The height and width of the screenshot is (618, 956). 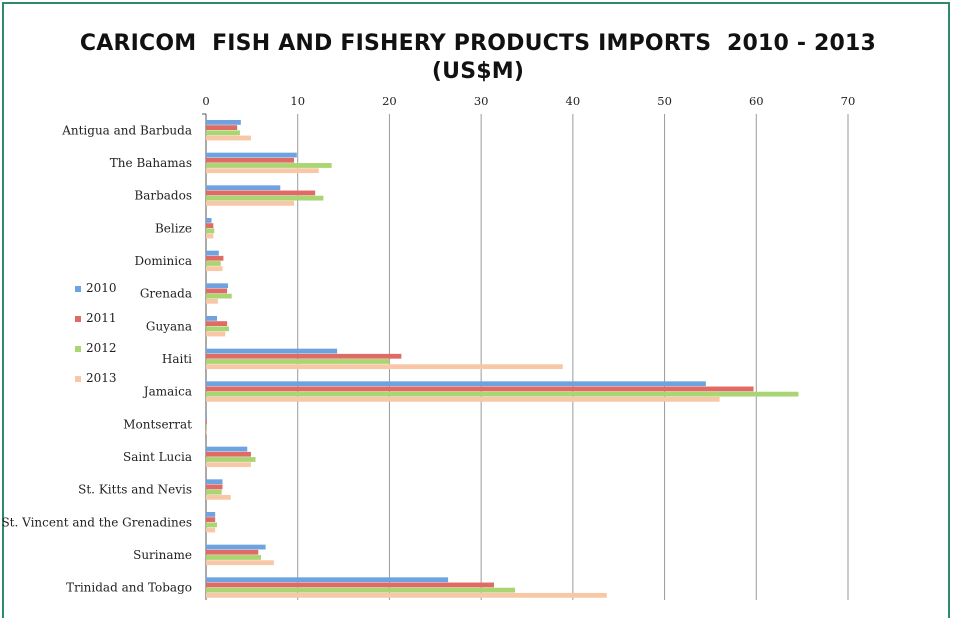 I want to click on category-label: Grenada, so click(x=166, y=294).